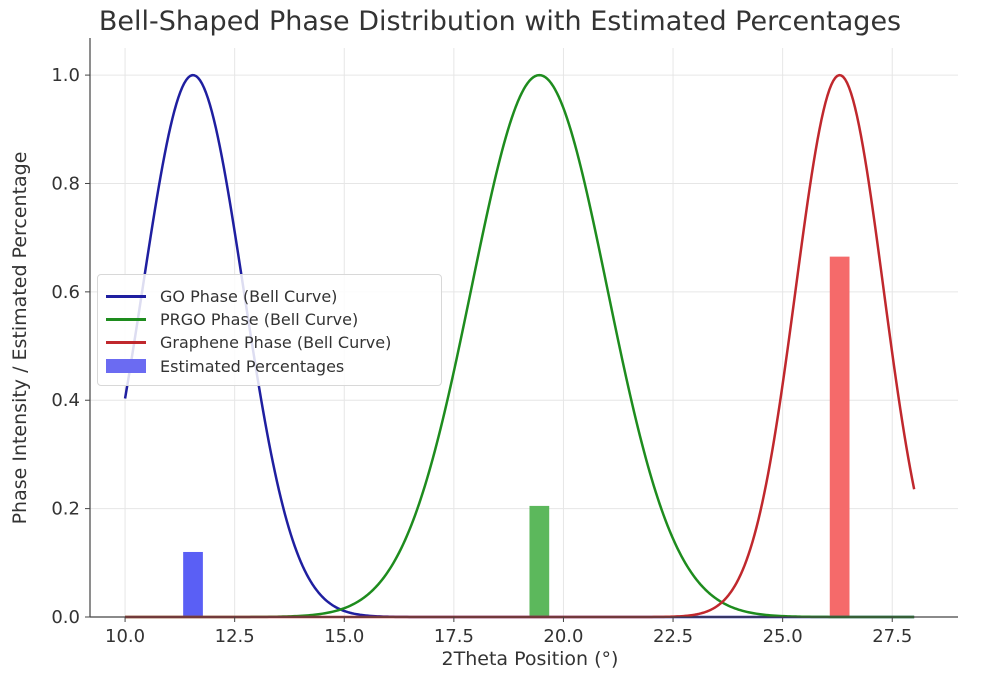 The image size is (1000, 683). I want to click on legend-label-percentages: Estimated Percentages, so click(252, 366).